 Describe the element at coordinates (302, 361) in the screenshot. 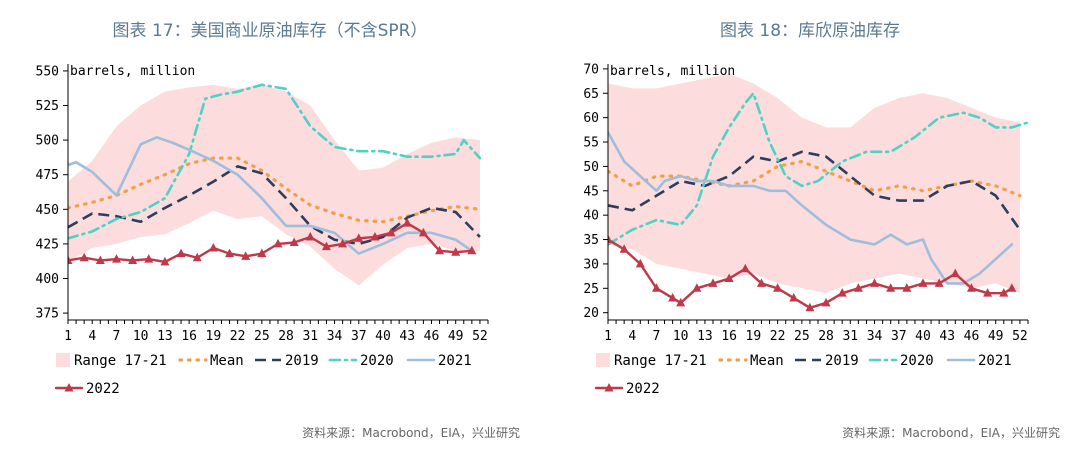

I see `legend-label: 2019` at that location.